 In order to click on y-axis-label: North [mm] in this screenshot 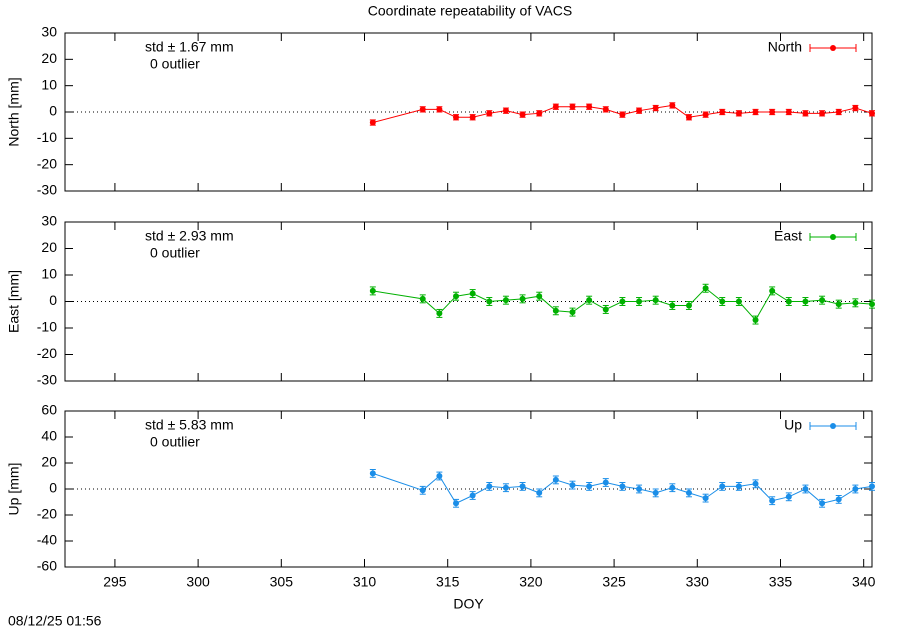, I will do `click(14, 111)`.